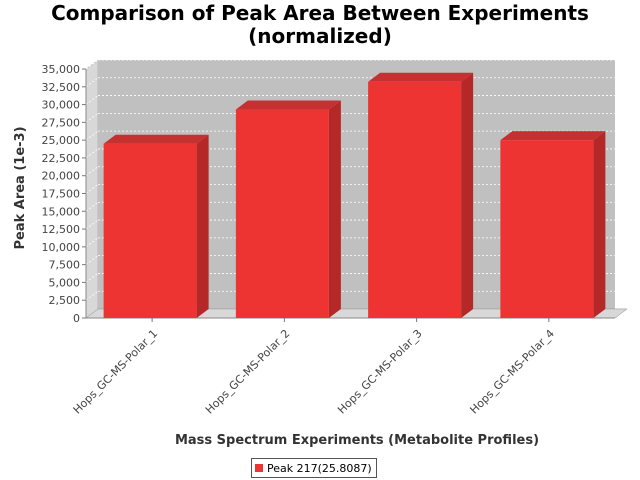 Image resolution: width=640 pixels, height=480 pixels. Describe the element at coordinates (65, 282) in the screenshot. I see `y-tick-label: 5,000` at that location.